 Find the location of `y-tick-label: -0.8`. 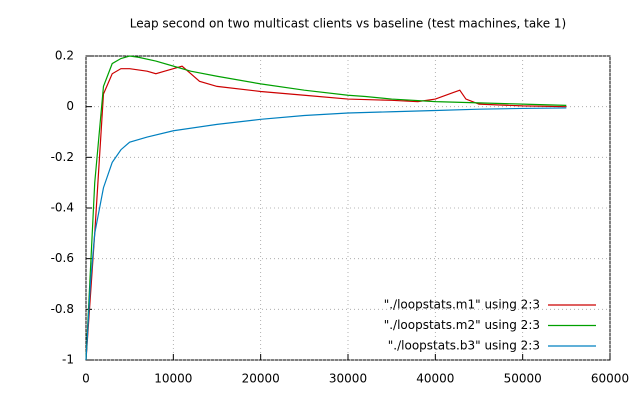

y-tick-label: -0.8 is located at coordinates (62, 309).